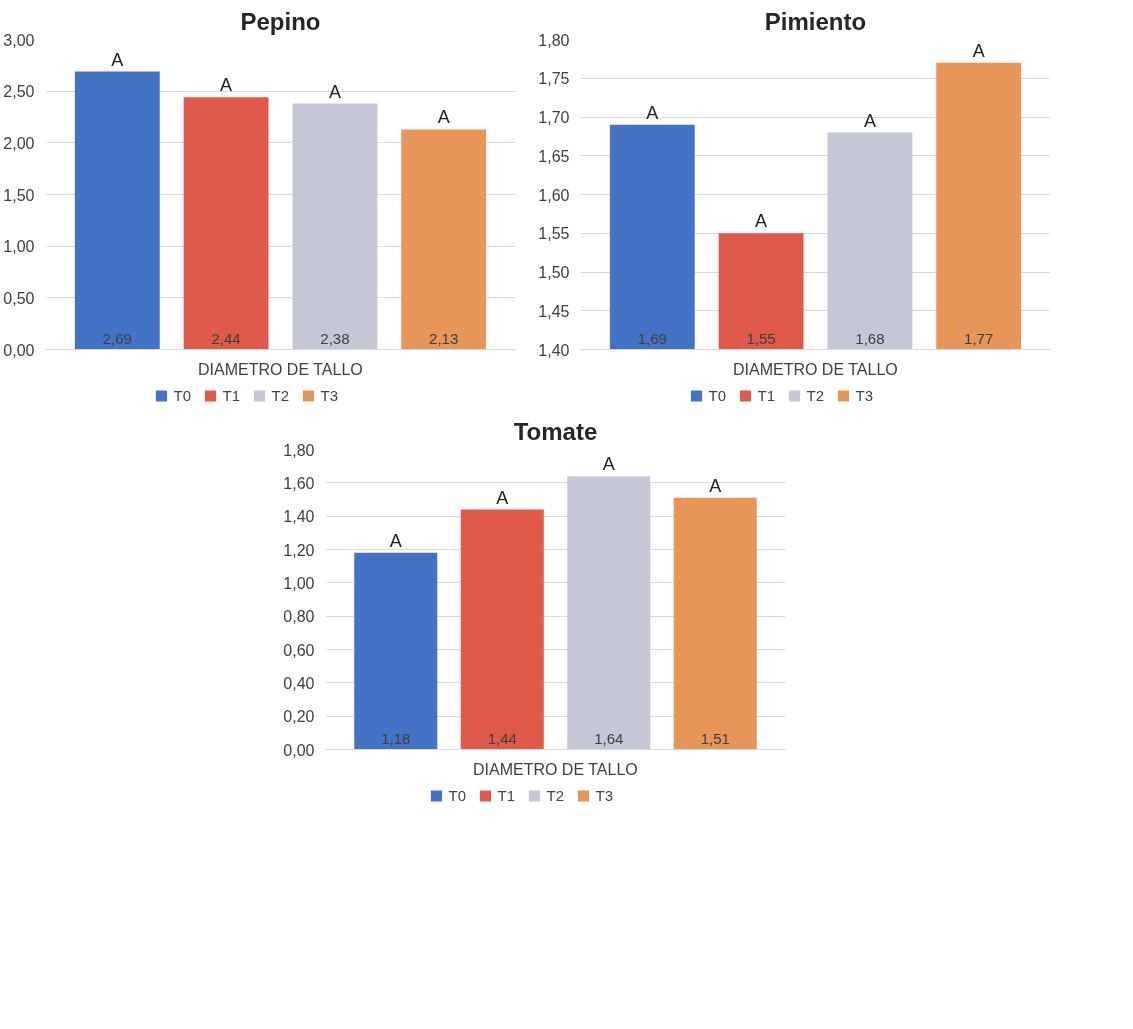  I want to click on y-tick-label: 1,65, so click(554, 156).